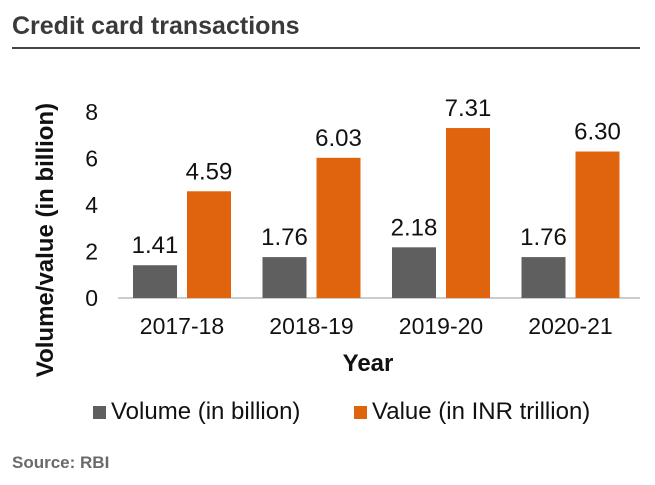 The width and height of the screenshot is (655, 485). I want to click on chart-title: Credit card transactions, so click(156, 26).